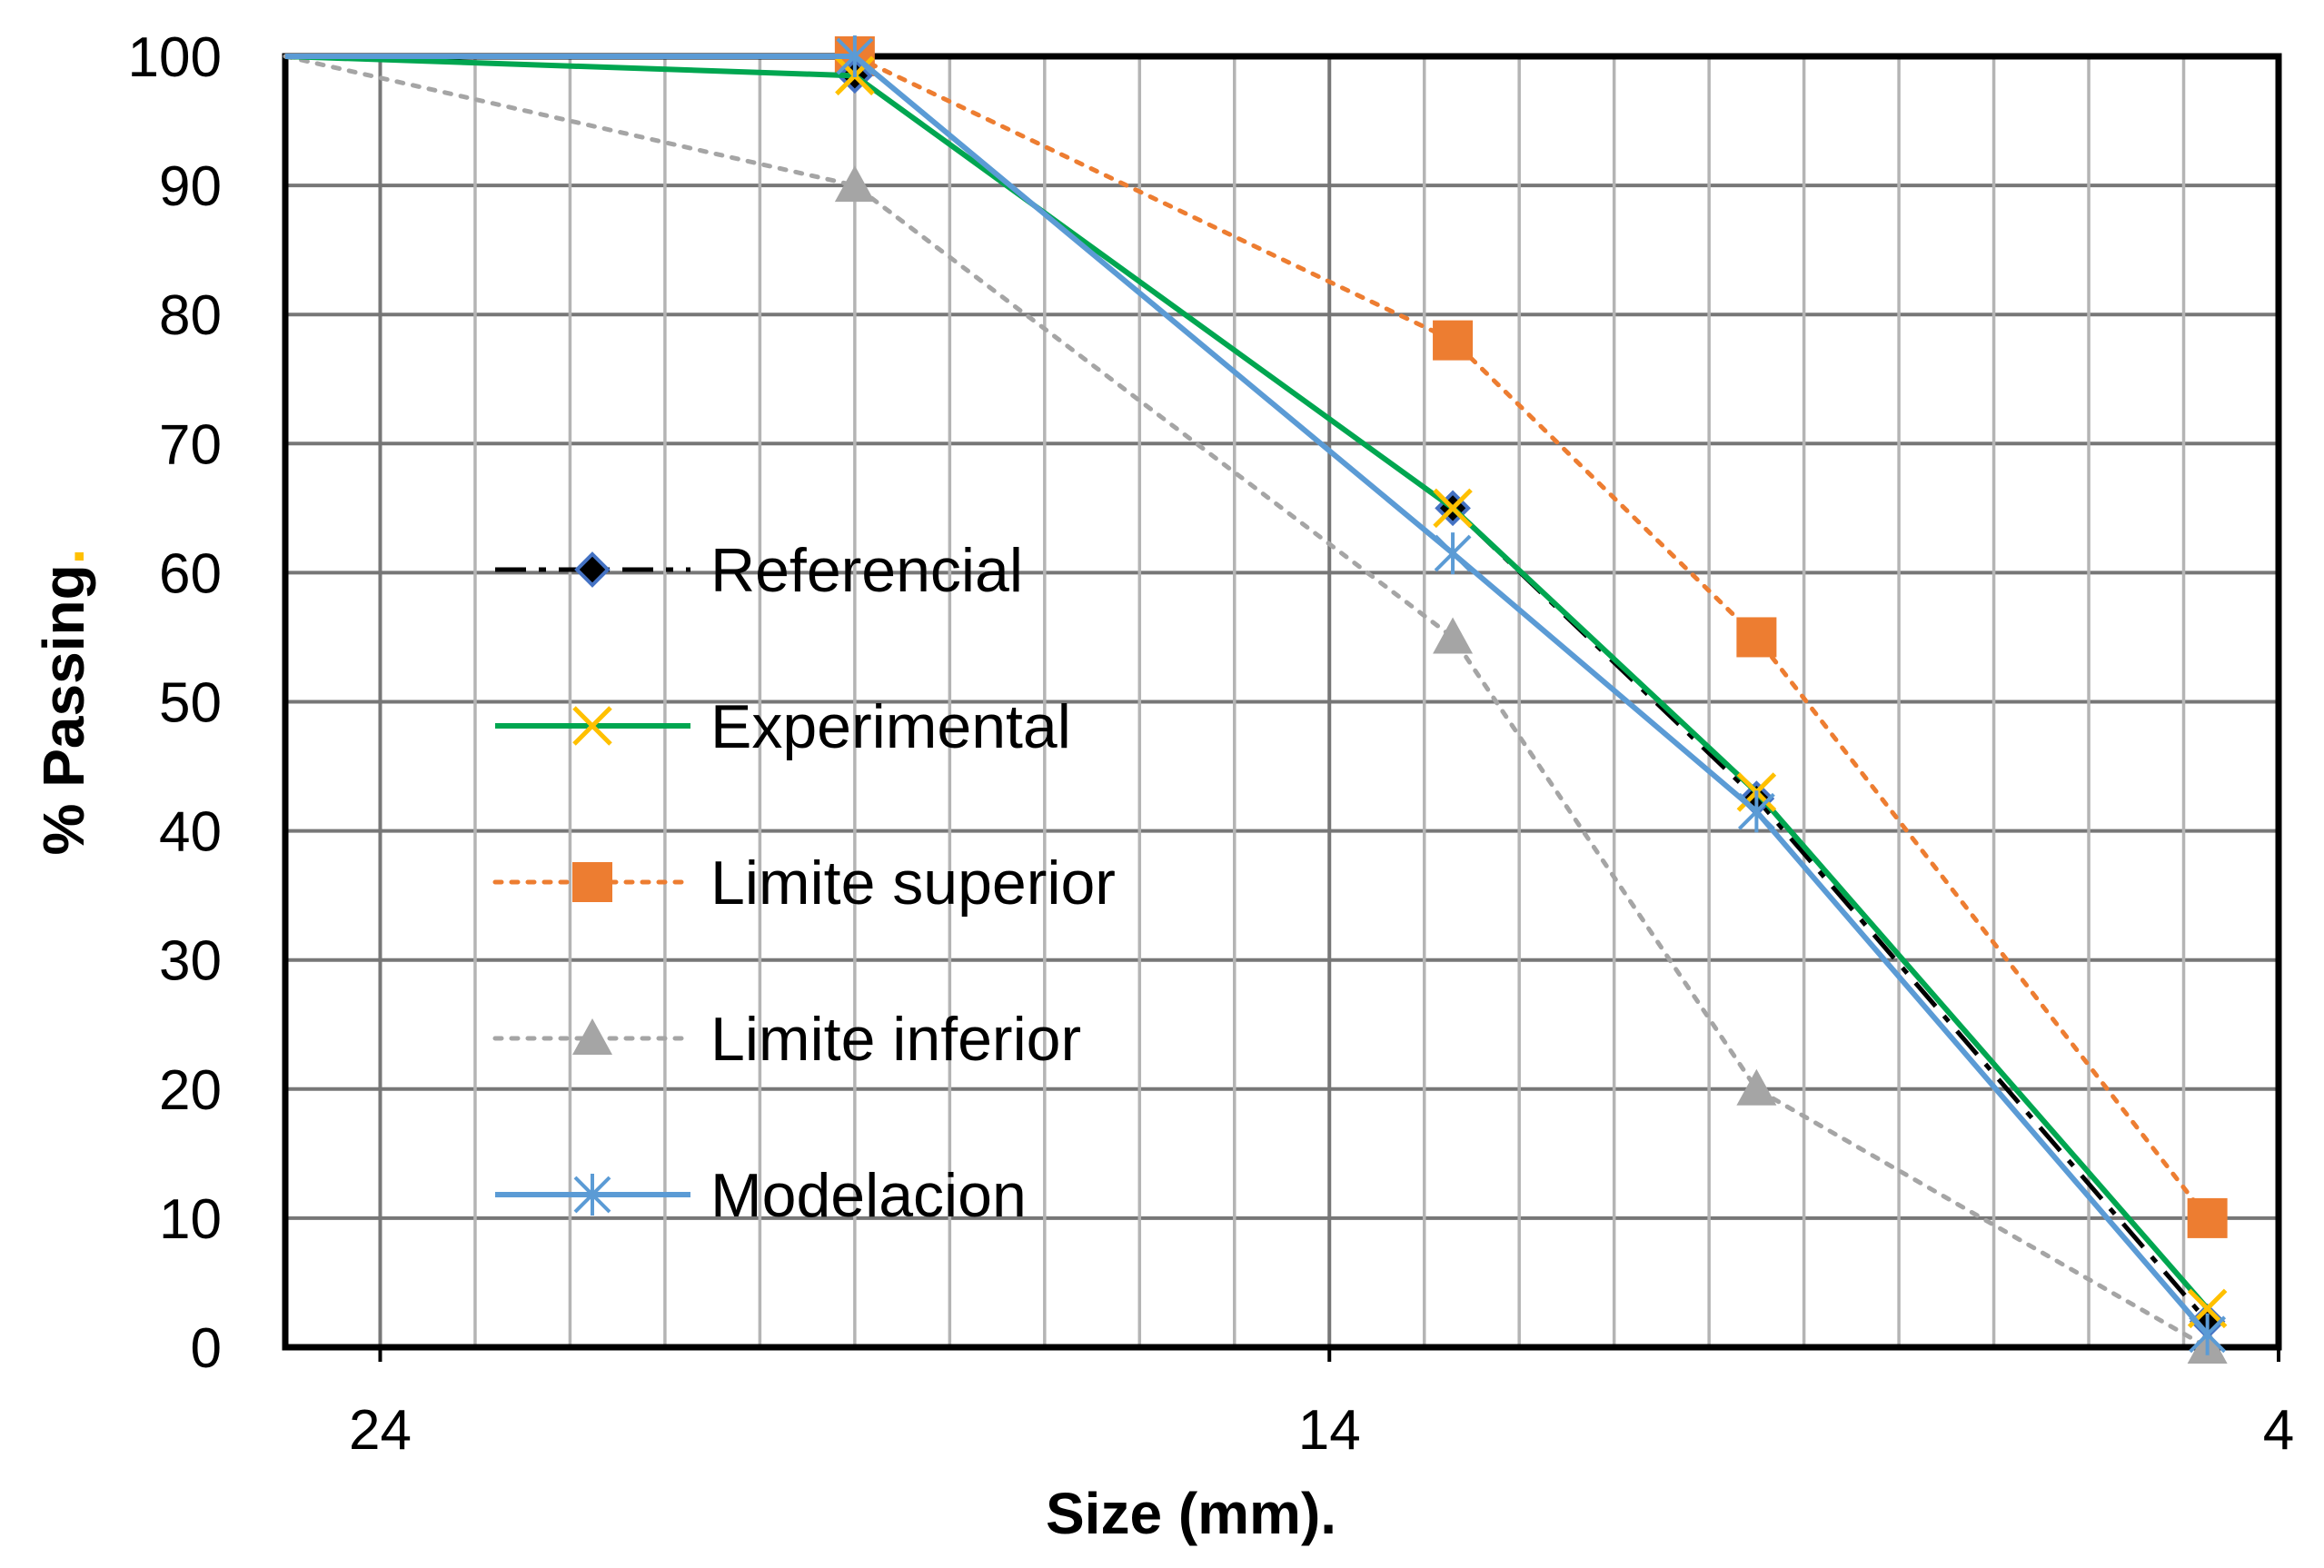 Image resolution: width=2324 pixels, height=1568 pixels. Describe the element at coordinates (64, 709) in the screenshot. I see `y-axis-title-text: % Passing` at that location.